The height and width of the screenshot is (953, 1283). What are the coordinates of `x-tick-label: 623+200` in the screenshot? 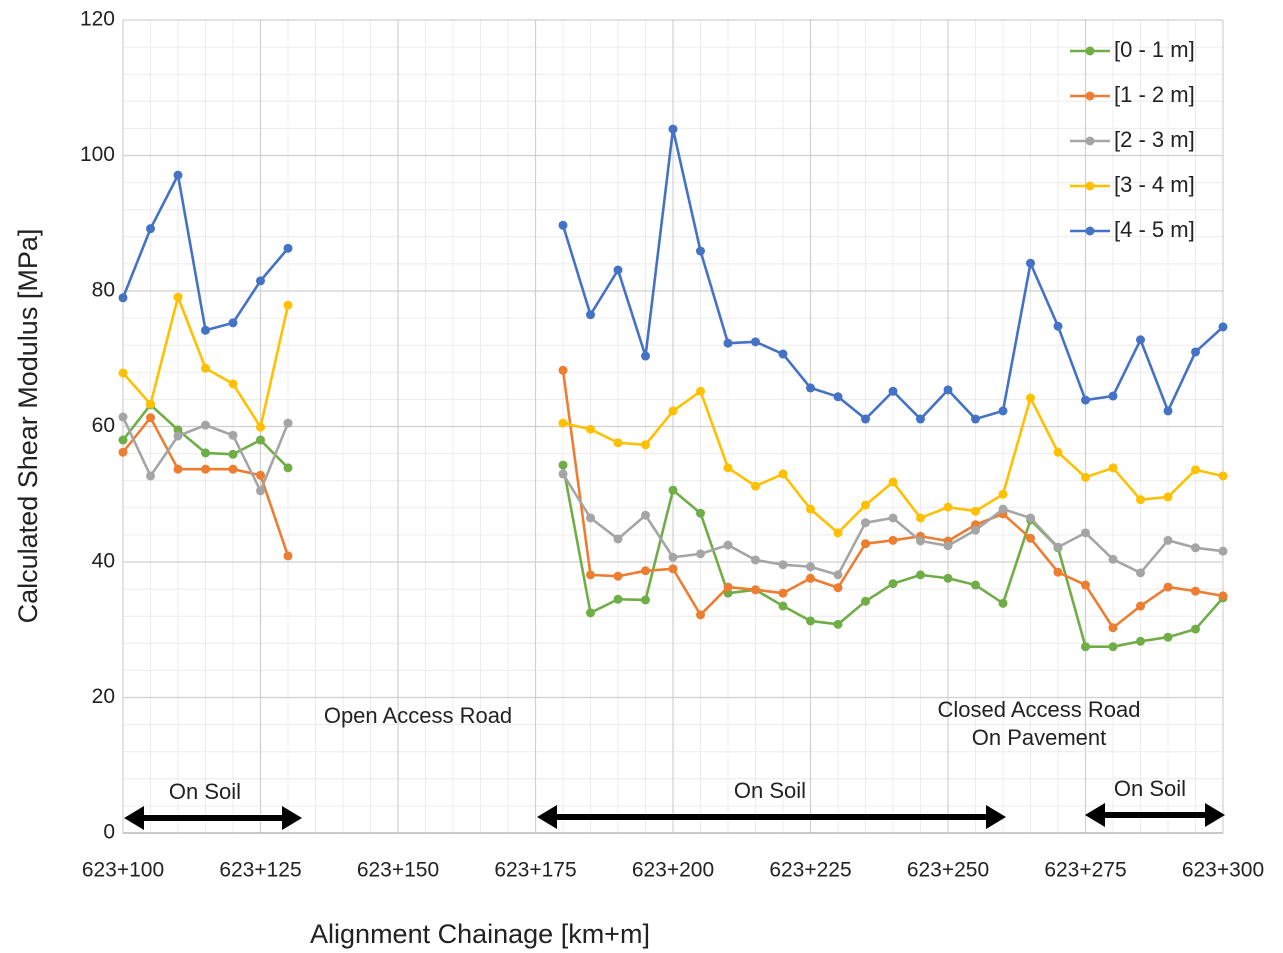 It's located at (673, 870).